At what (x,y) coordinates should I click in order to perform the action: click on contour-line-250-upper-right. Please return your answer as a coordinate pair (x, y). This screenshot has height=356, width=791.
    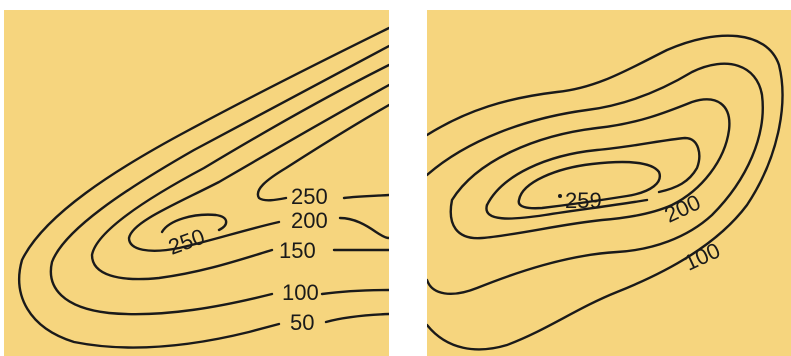
    Looking at the image, I should click on (365, 196).